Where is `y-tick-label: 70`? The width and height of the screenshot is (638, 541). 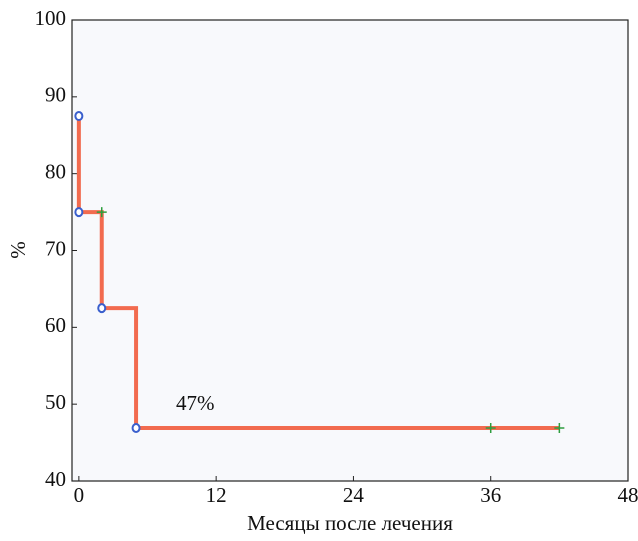 y-tick-label: 70 is located at coordinates (55, 248).